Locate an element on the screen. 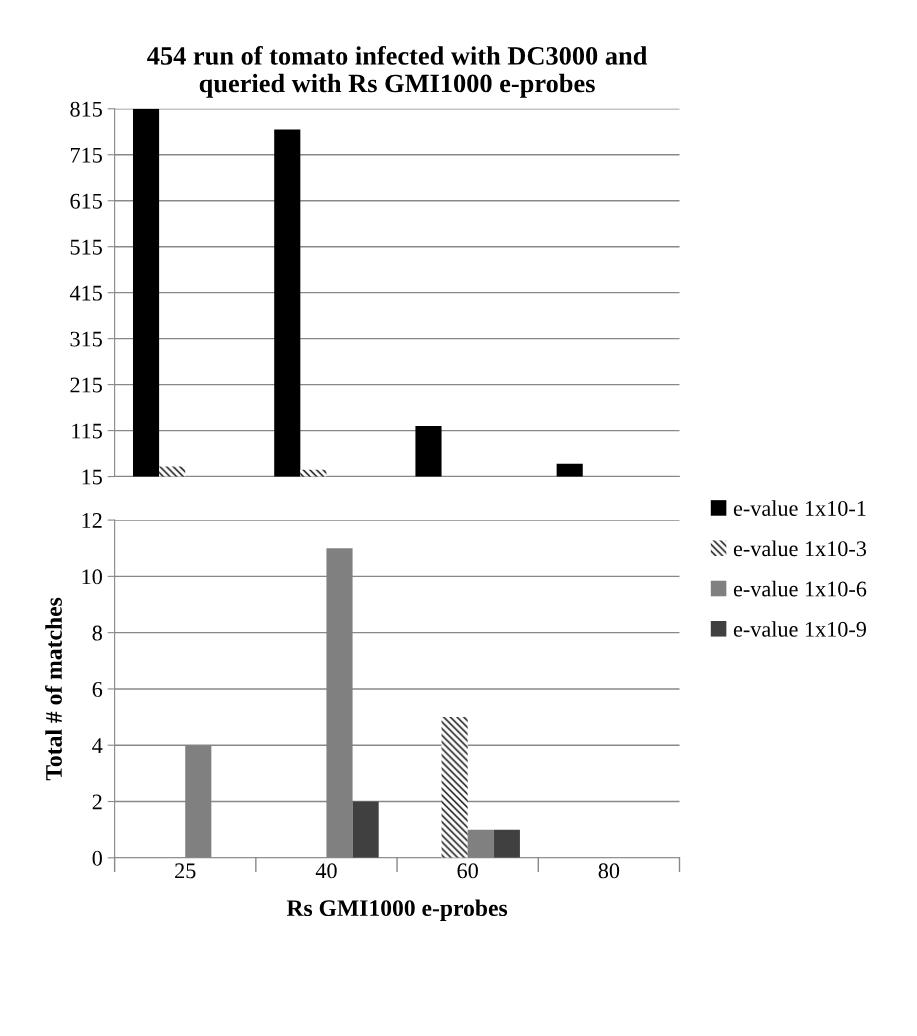  y-tick-label: 10 is located at coordinates (92, 577).